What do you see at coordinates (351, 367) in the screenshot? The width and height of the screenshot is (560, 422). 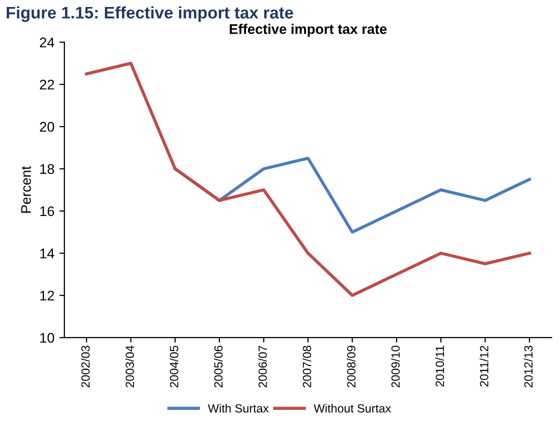 I see `x-tick-label: 2008/09` at bounding box center [351, 367].